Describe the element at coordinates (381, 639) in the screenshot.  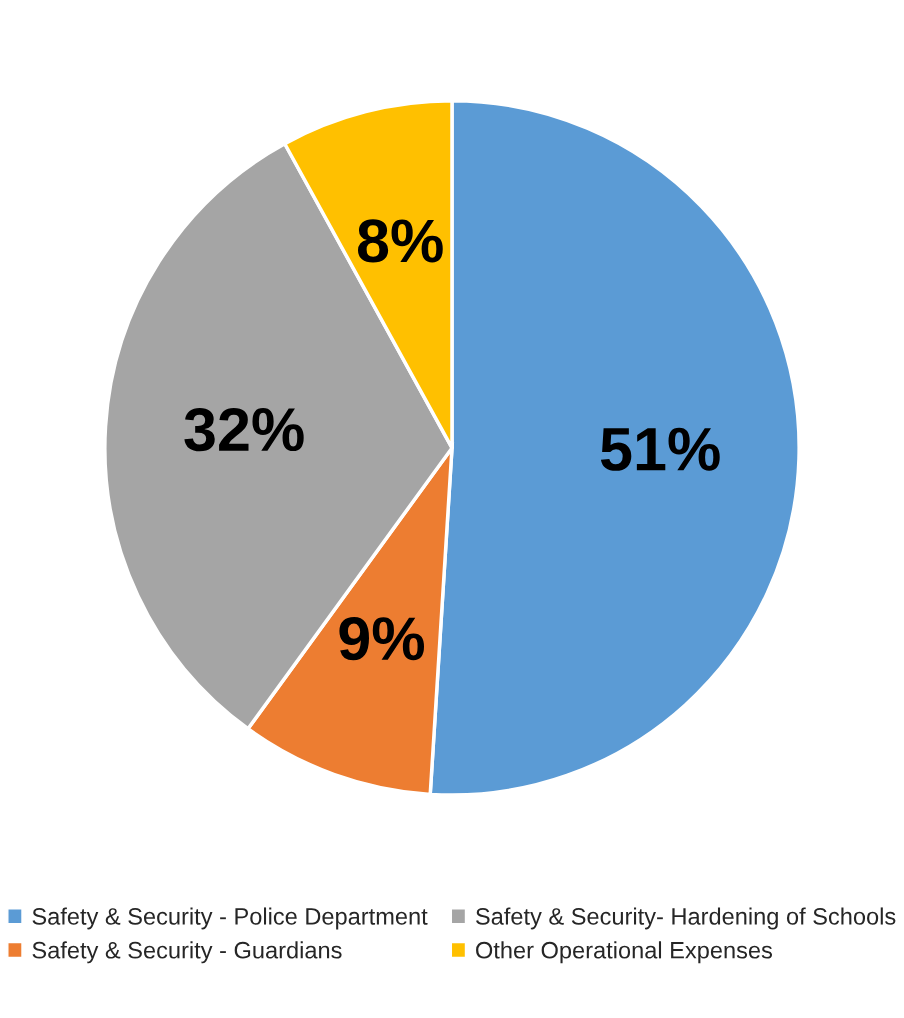
I see `data-label: 9%` at that location.